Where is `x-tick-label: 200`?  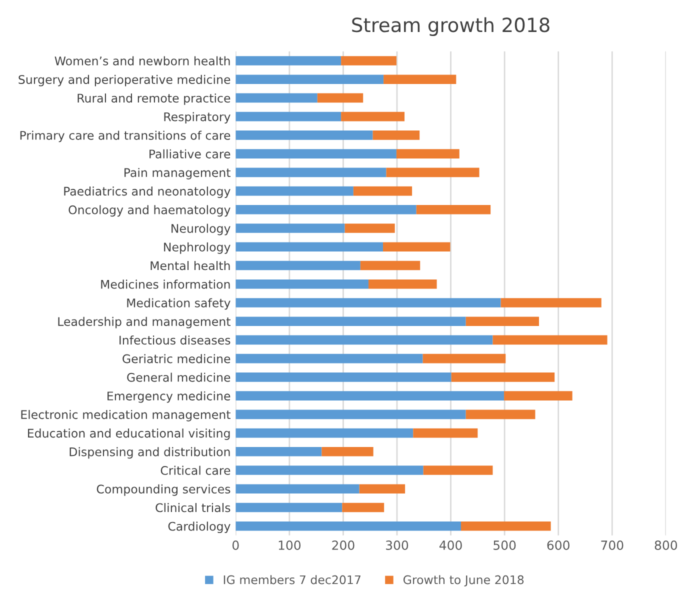
x-tick-label: 200 is located at coordinates (343, 545).